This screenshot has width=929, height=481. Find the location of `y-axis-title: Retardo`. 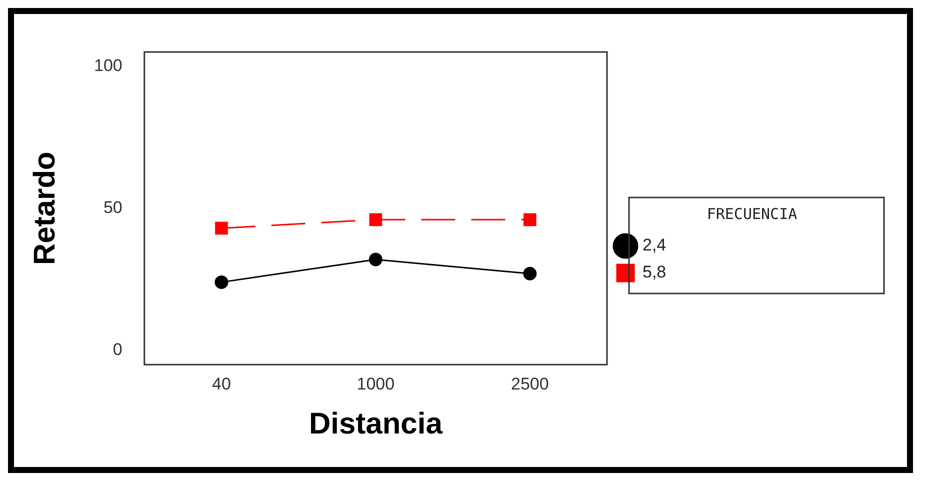

y-axis-title: Retardo is located at coordinates (45, 208).